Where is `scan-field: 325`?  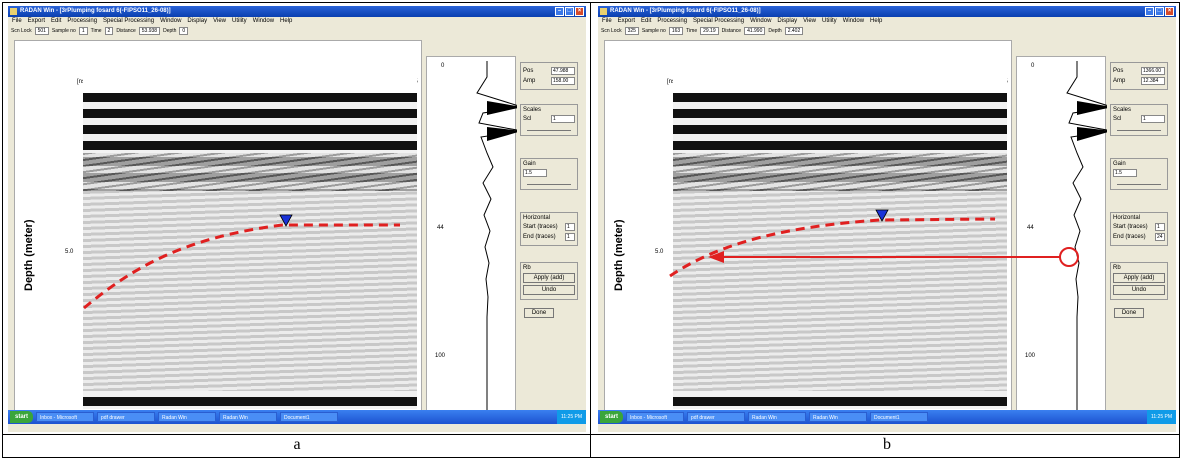
scan-field: 325 is located at coordinates (631, 31).